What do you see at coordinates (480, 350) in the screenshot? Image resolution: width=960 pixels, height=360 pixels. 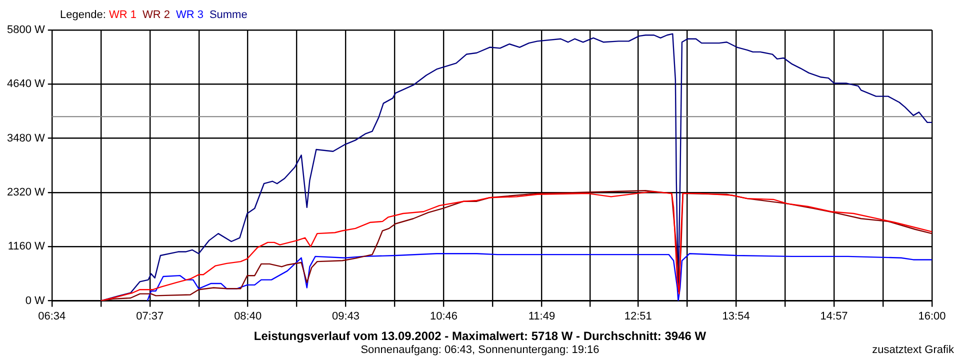 I see `text: Sonnenaufgang: 06:43, Sonnenuntergang: 19:16` at bounding box center [480, 350].